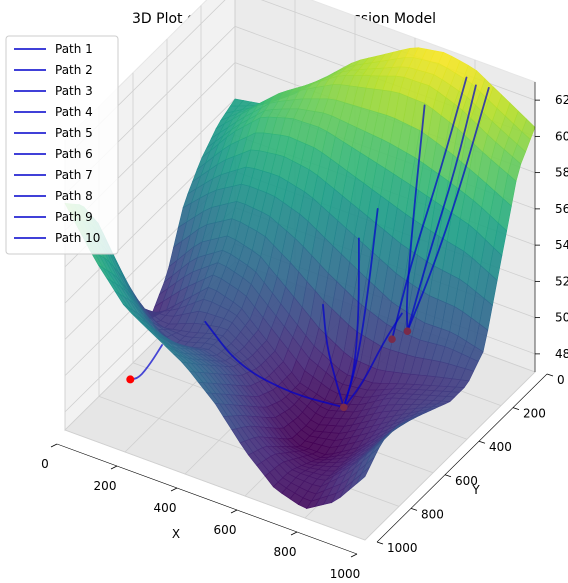 The image size is (568, 583). I want to click on y-tick-label: 400, so click(500, 447).